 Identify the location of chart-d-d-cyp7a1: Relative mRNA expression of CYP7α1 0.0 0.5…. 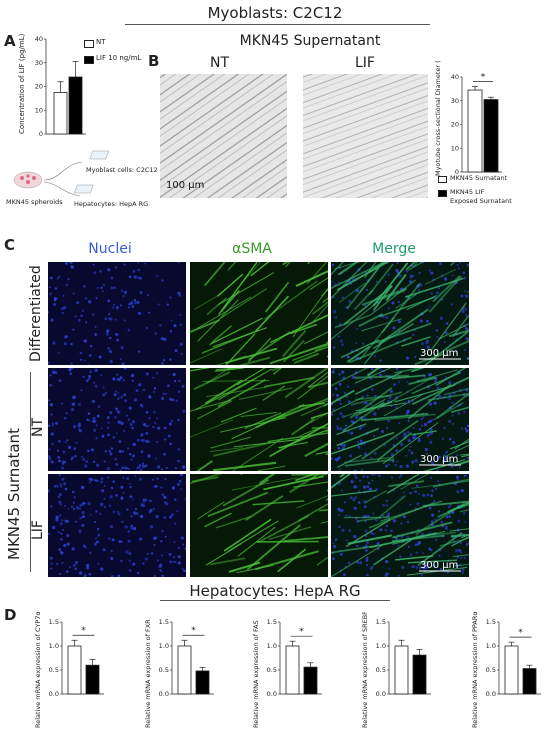
(69, 670).